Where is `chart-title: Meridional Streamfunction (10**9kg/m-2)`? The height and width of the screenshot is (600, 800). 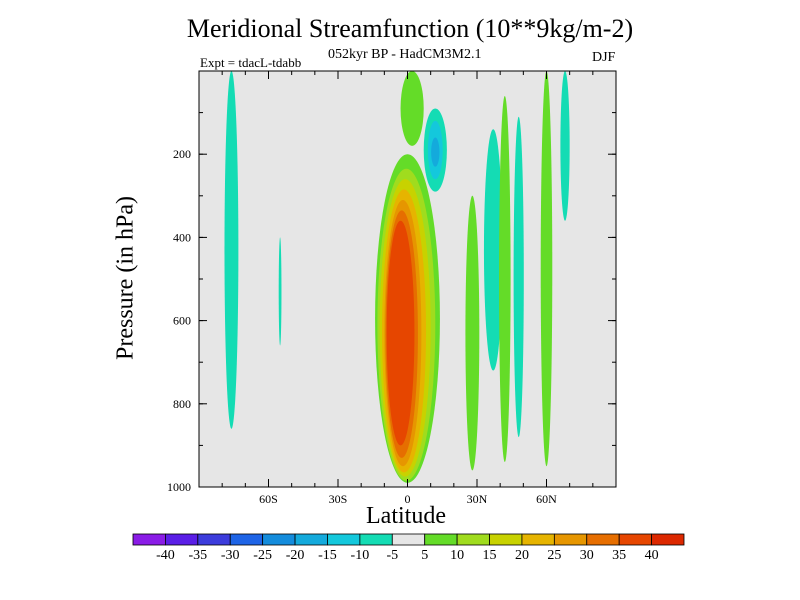 chart-title: Meridional Streamfunction (10**9kg/m-2) is located at coordinates (410, 28).